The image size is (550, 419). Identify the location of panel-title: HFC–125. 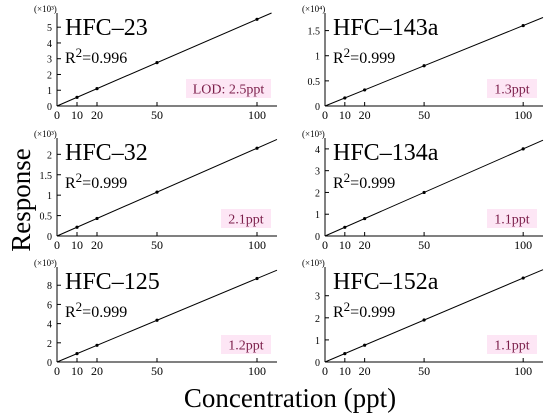
(112, 282).